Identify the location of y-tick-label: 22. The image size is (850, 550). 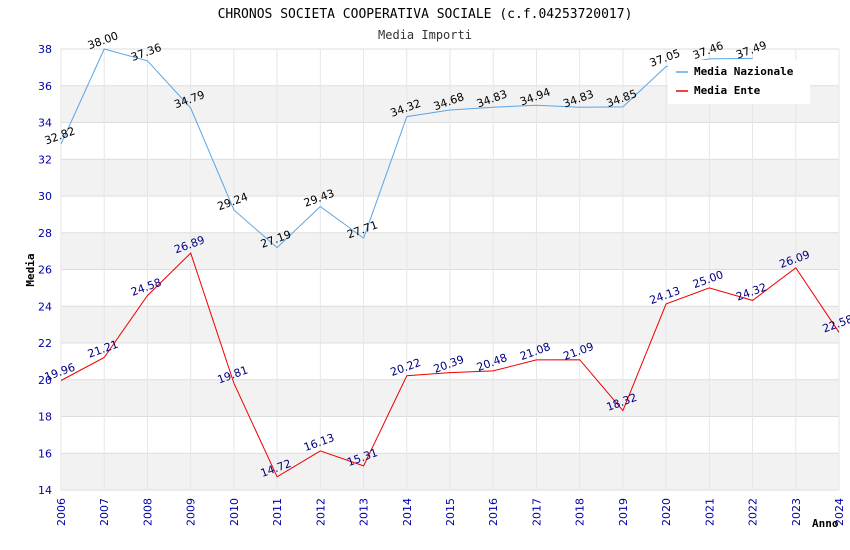
(45, 343).